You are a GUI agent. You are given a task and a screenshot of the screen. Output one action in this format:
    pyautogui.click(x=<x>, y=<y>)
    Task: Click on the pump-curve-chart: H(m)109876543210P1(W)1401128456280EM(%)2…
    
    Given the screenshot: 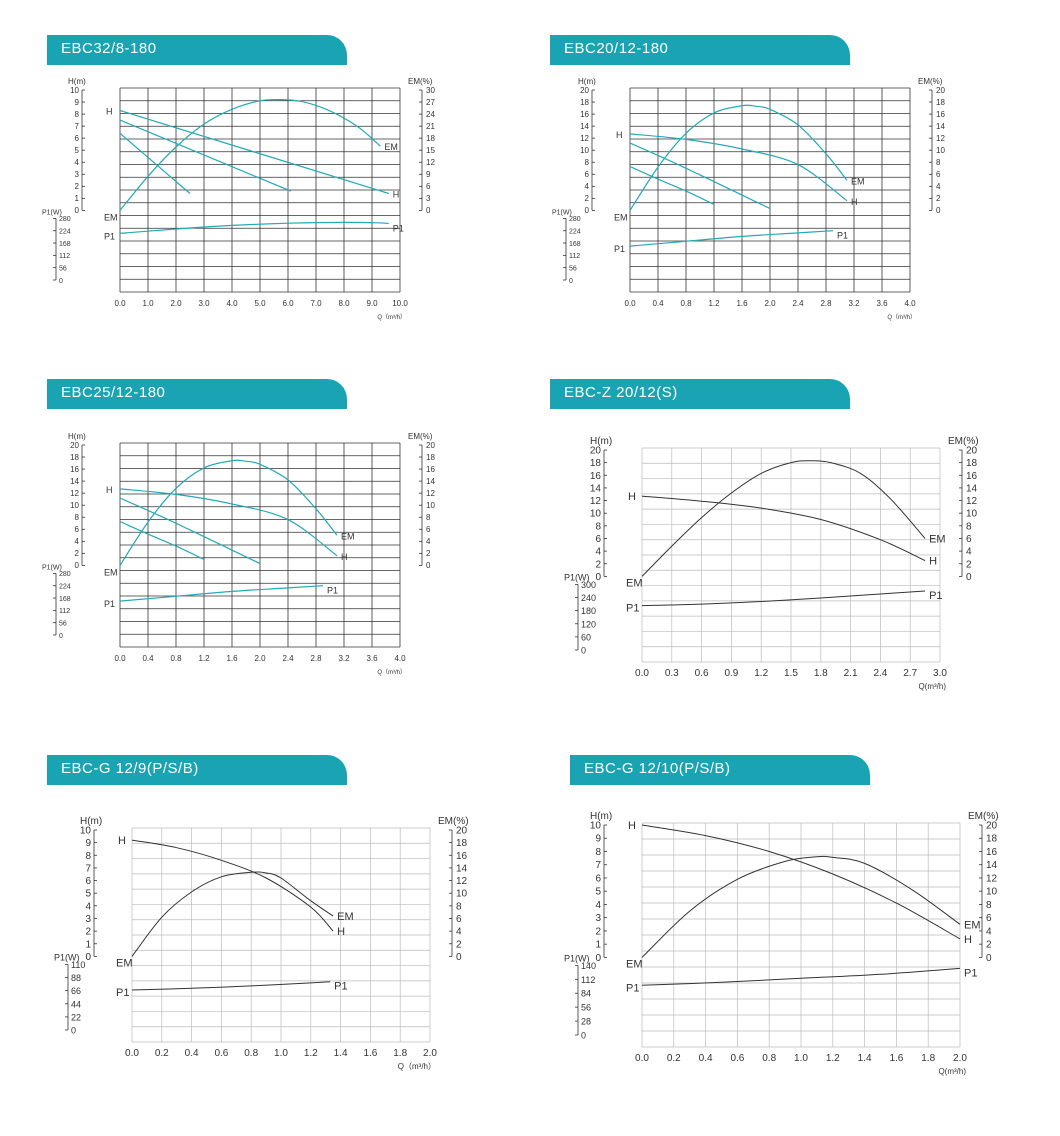 What is the action you would take?
    pyautogui.click(x=781, y=943)
    